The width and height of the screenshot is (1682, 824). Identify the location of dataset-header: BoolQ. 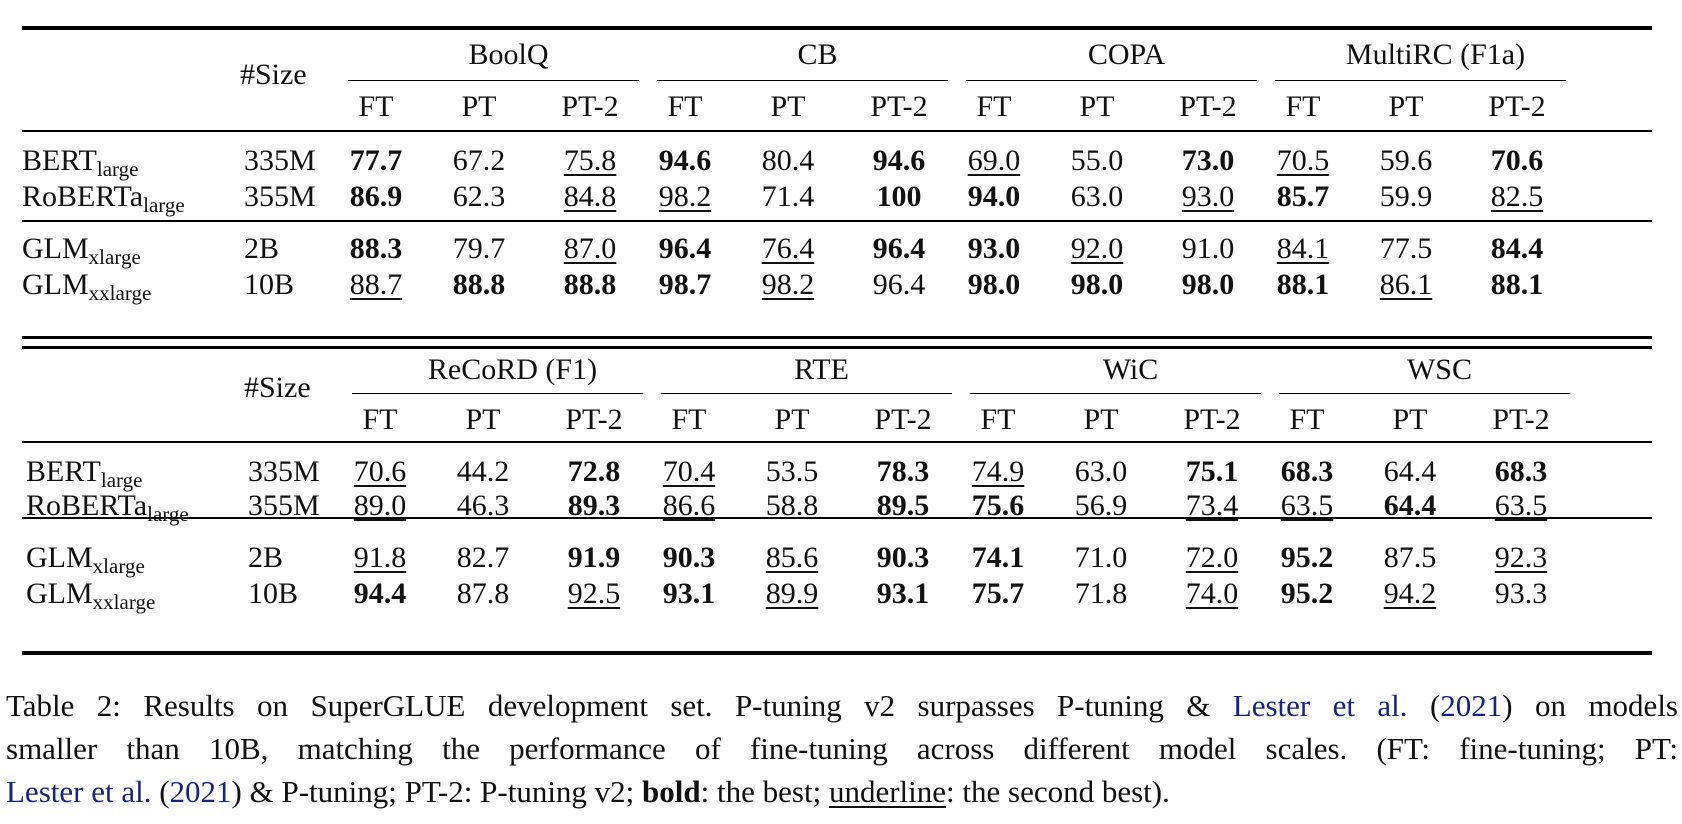
(508, 54).